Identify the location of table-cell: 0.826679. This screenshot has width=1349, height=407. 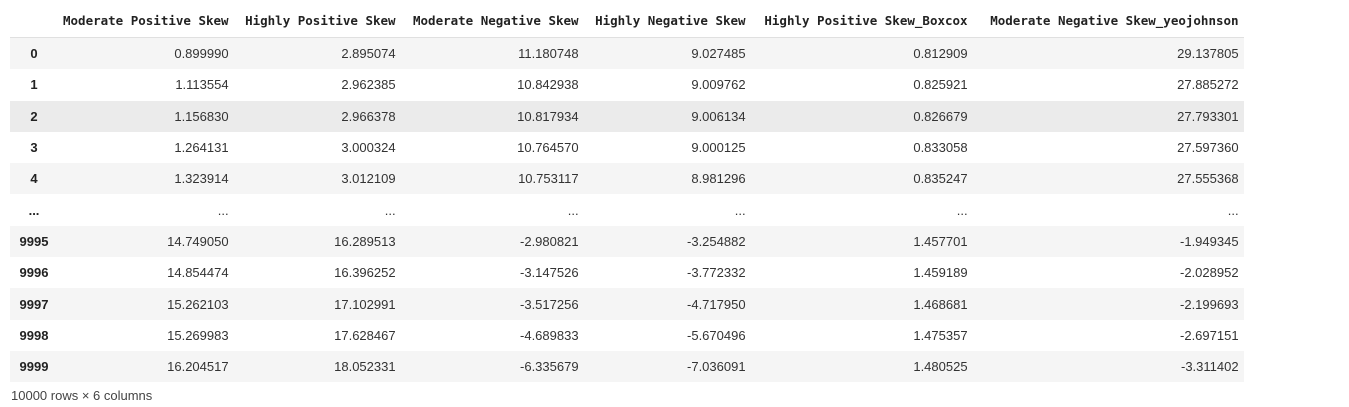
(940, 116).